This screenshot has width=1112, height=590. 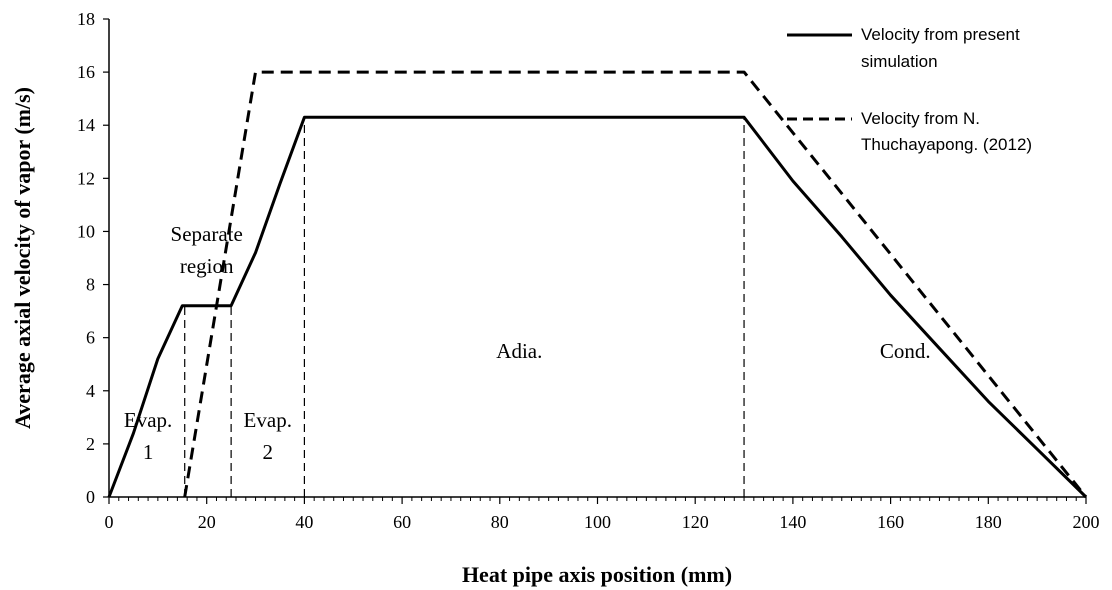 I want to click on y-tick-label: 2, so click(x=90, y=444).